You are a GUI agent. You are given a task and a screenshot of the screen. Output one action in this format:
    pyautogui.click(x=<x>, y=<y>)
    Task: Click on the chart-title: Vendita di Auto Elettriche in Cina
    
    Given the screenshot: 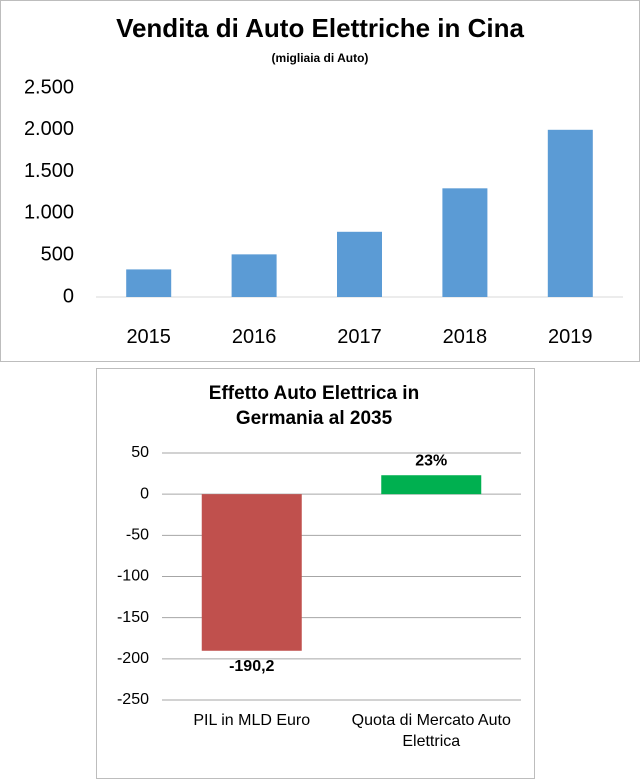 What is the action you would take?
    pyautogui.click(x=320, y=28)
    